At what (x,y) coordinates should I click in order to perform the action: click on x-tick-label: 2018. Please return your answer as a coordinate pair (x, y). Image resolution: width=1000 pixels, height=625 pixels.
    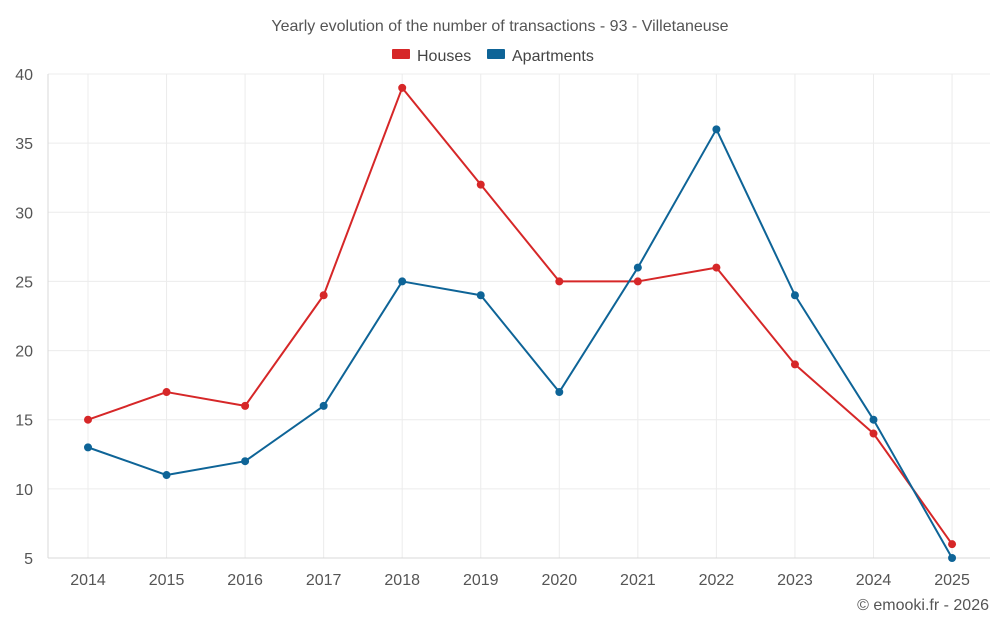
    Looking at the image, I should click on (402, 580).